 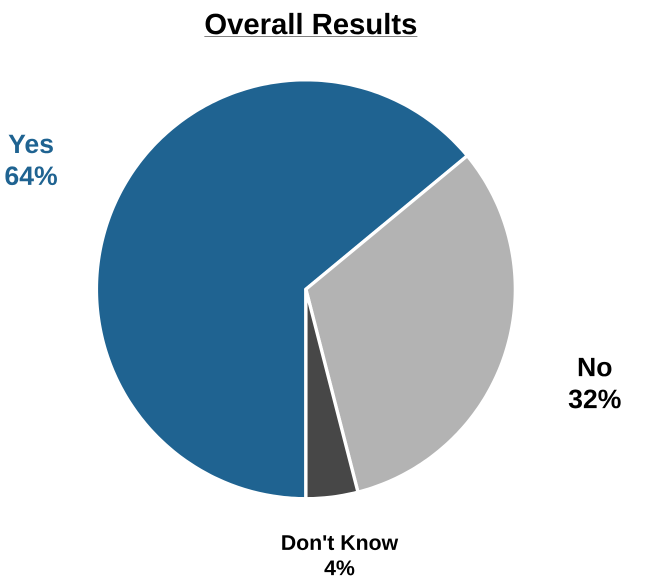 I want to click on slice-label: Yes, so click(x=30, y=144).